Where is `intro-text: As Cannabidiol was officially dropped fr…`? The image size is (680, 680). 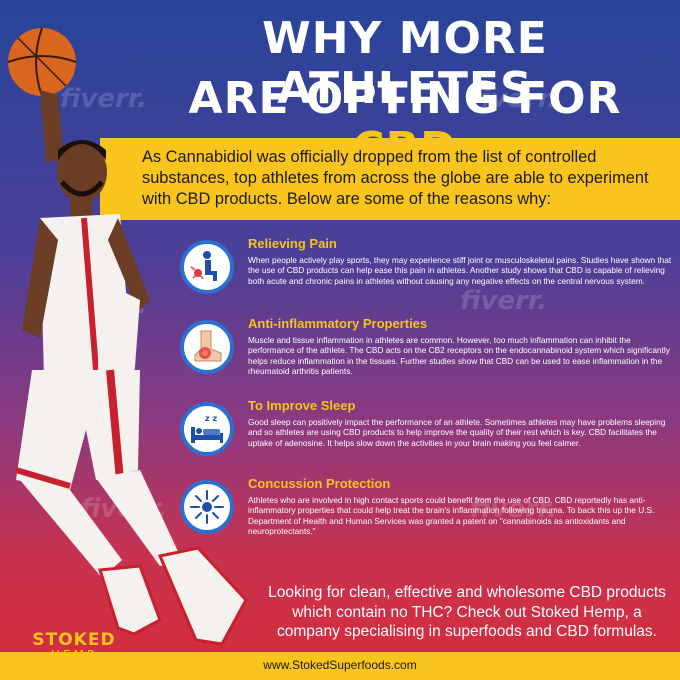
intro-text: As Cannabidiol was officially dropped fr… is located at coordinates (395, 178).